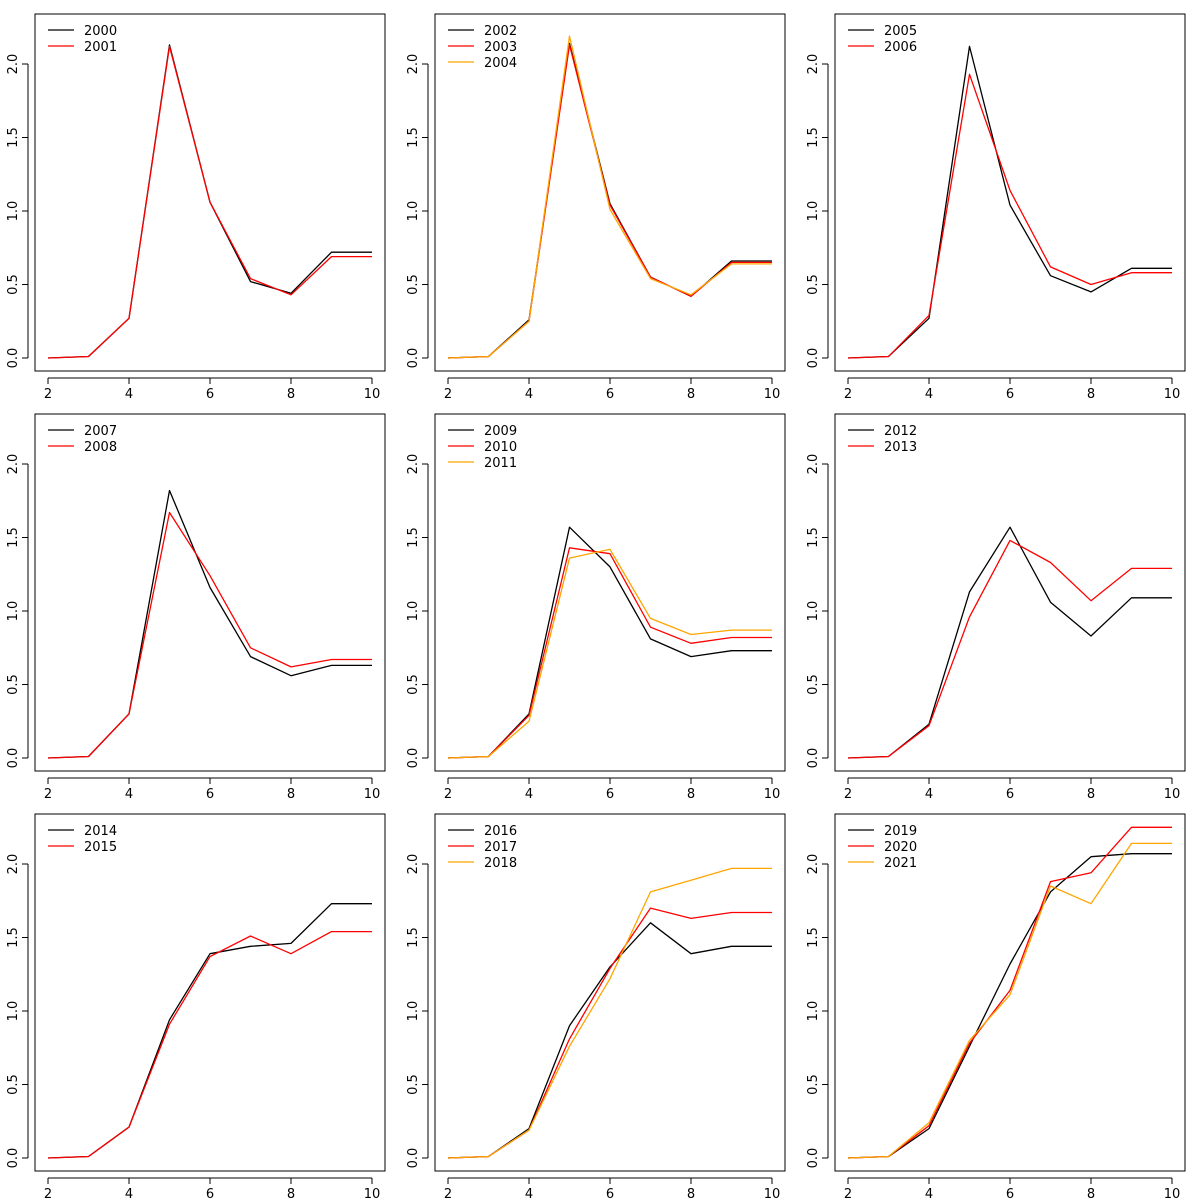 This screenshot has height=1200, width=1200. Describe the element at coordinates (500, 431) in the screenshot. I see `legend-label: 2009` at that location.